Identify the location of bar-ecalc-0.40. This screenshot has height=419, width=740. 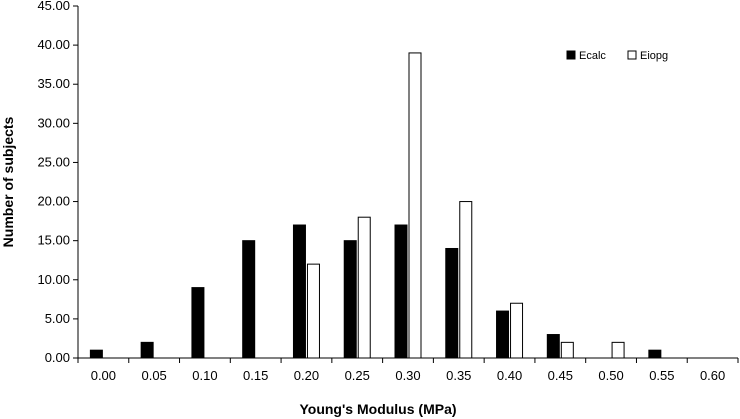
(503, 334).